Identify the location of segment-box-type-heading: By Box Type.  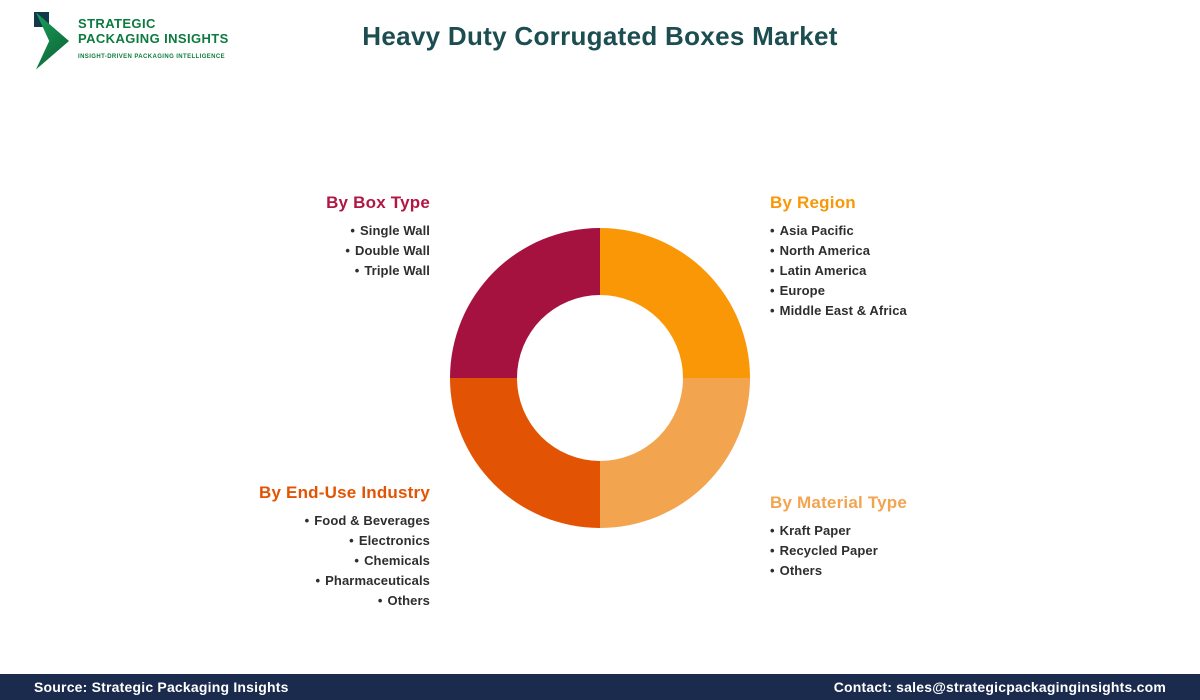
(378, 202).